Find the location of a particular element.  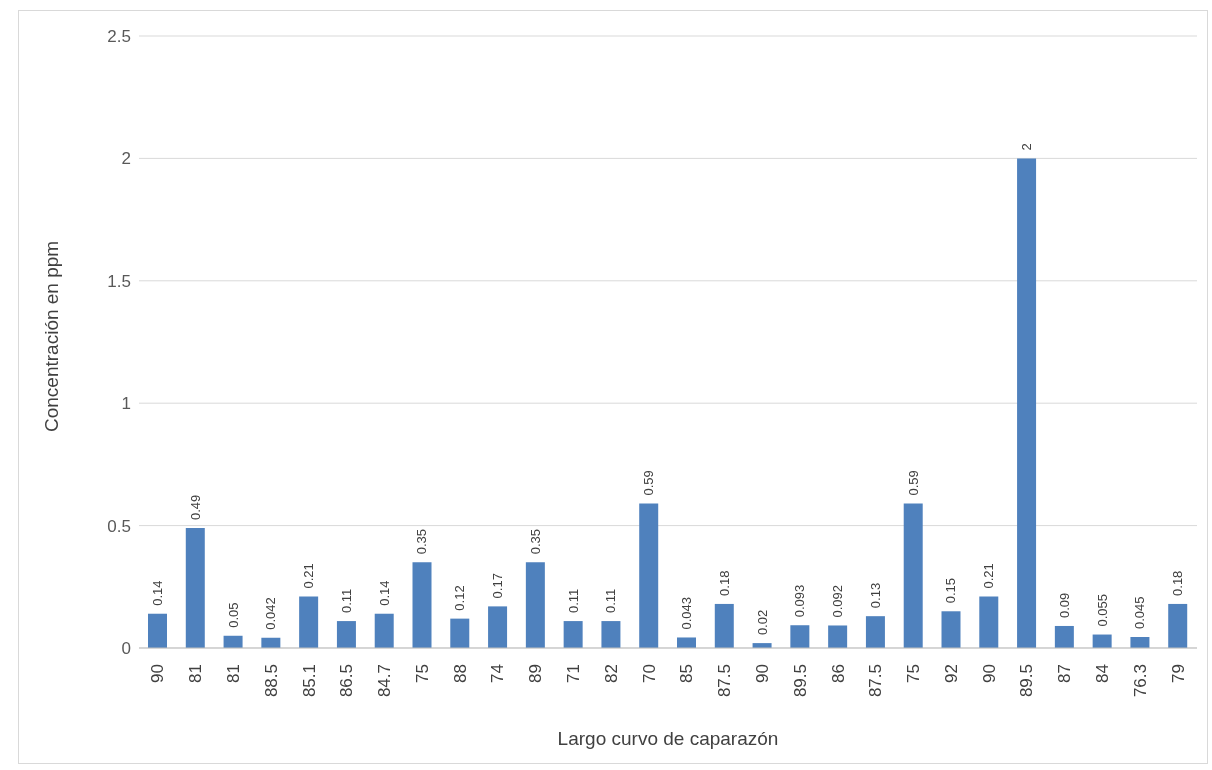

data-label: 0.09 is located at coordinates (1064, 605).